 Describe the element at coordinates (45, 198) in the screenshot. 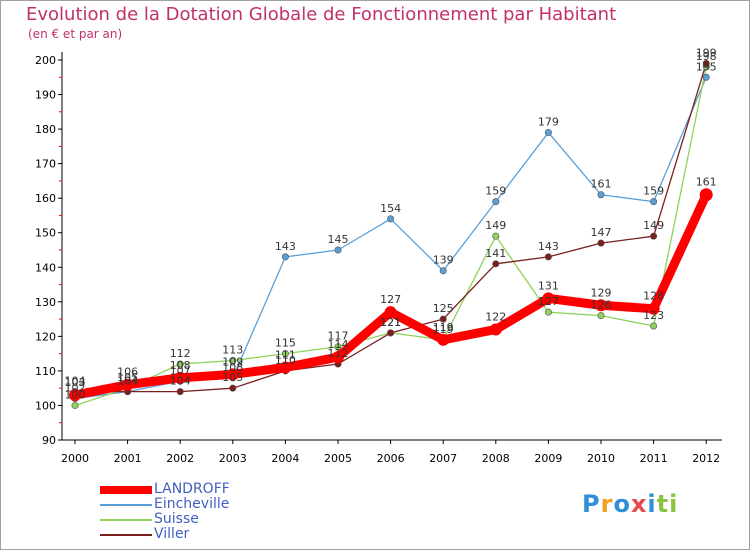

I see `y-tick-label: 160` at that location.